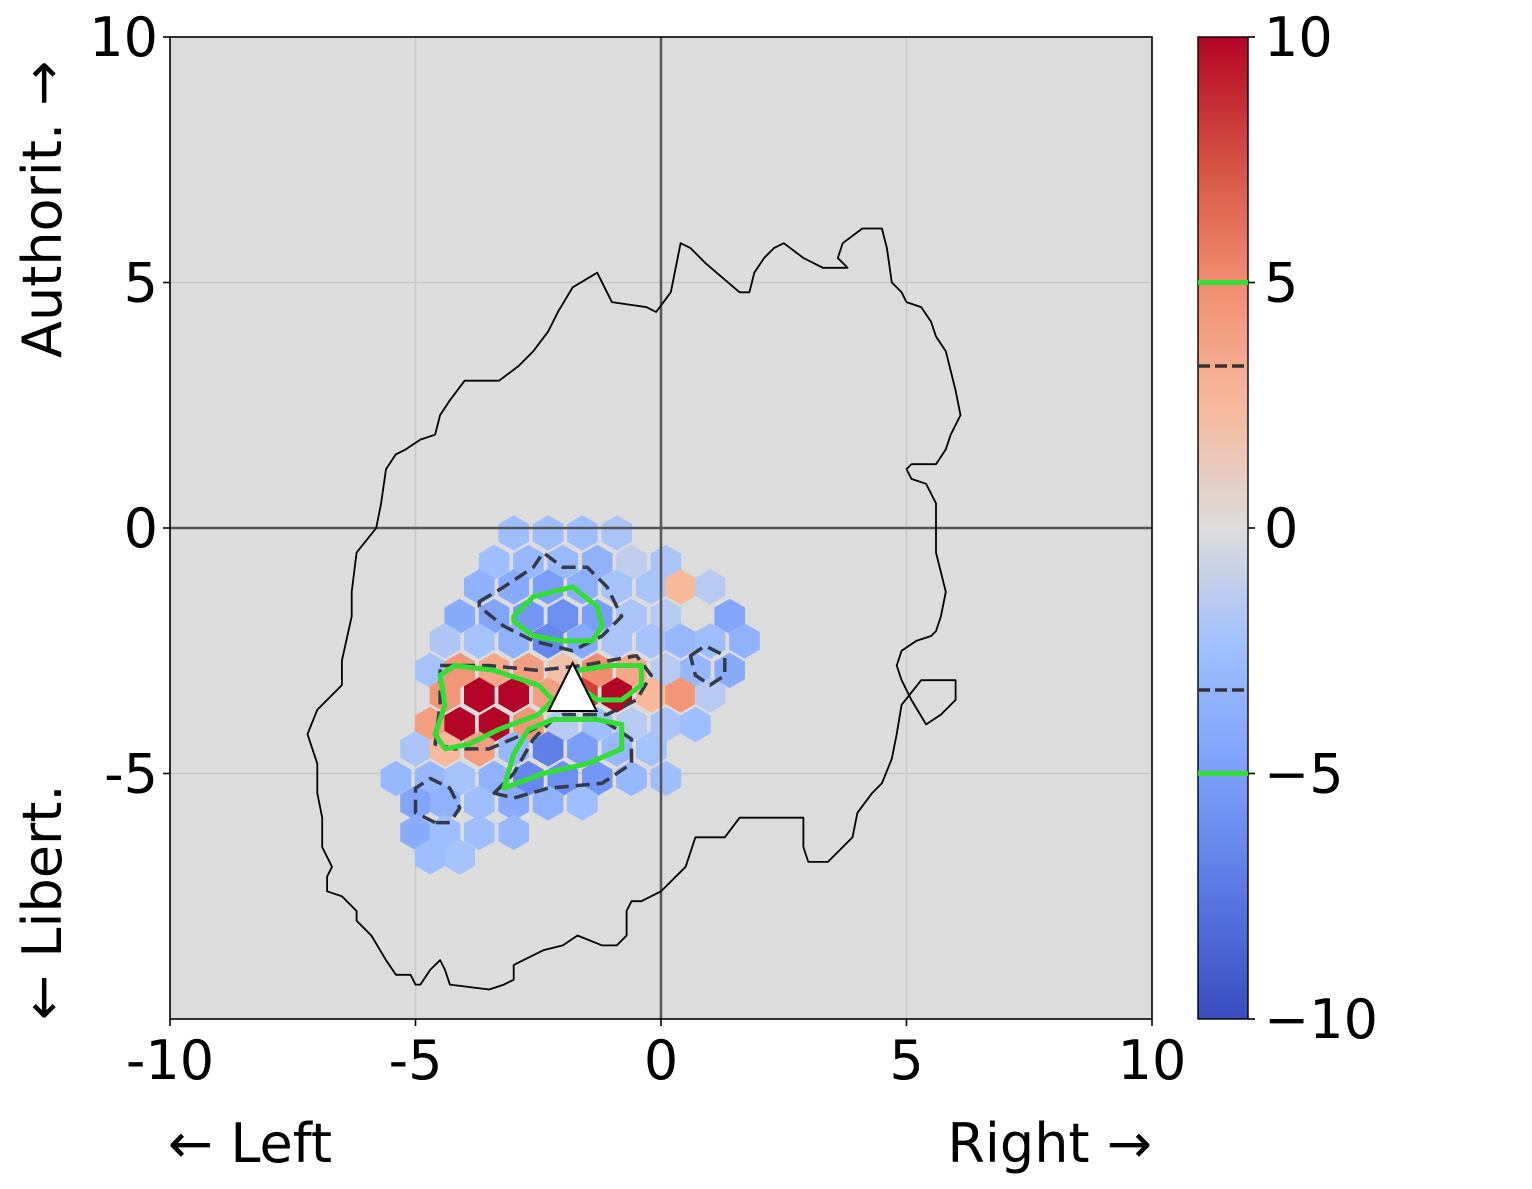 The width and height of the screenshot is (1532, 1189). I want to click on colorbar-tick-label: −10, so click(1321, 1019).